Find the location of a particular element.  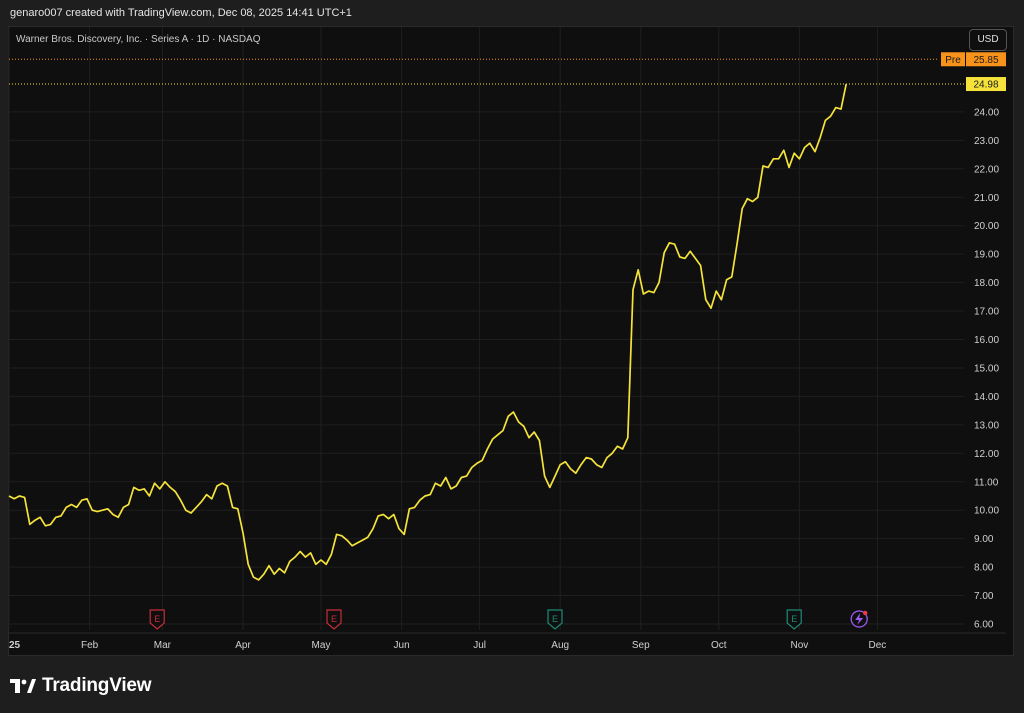

last-price-value: 24.98 is located at coordinates (985, 85).